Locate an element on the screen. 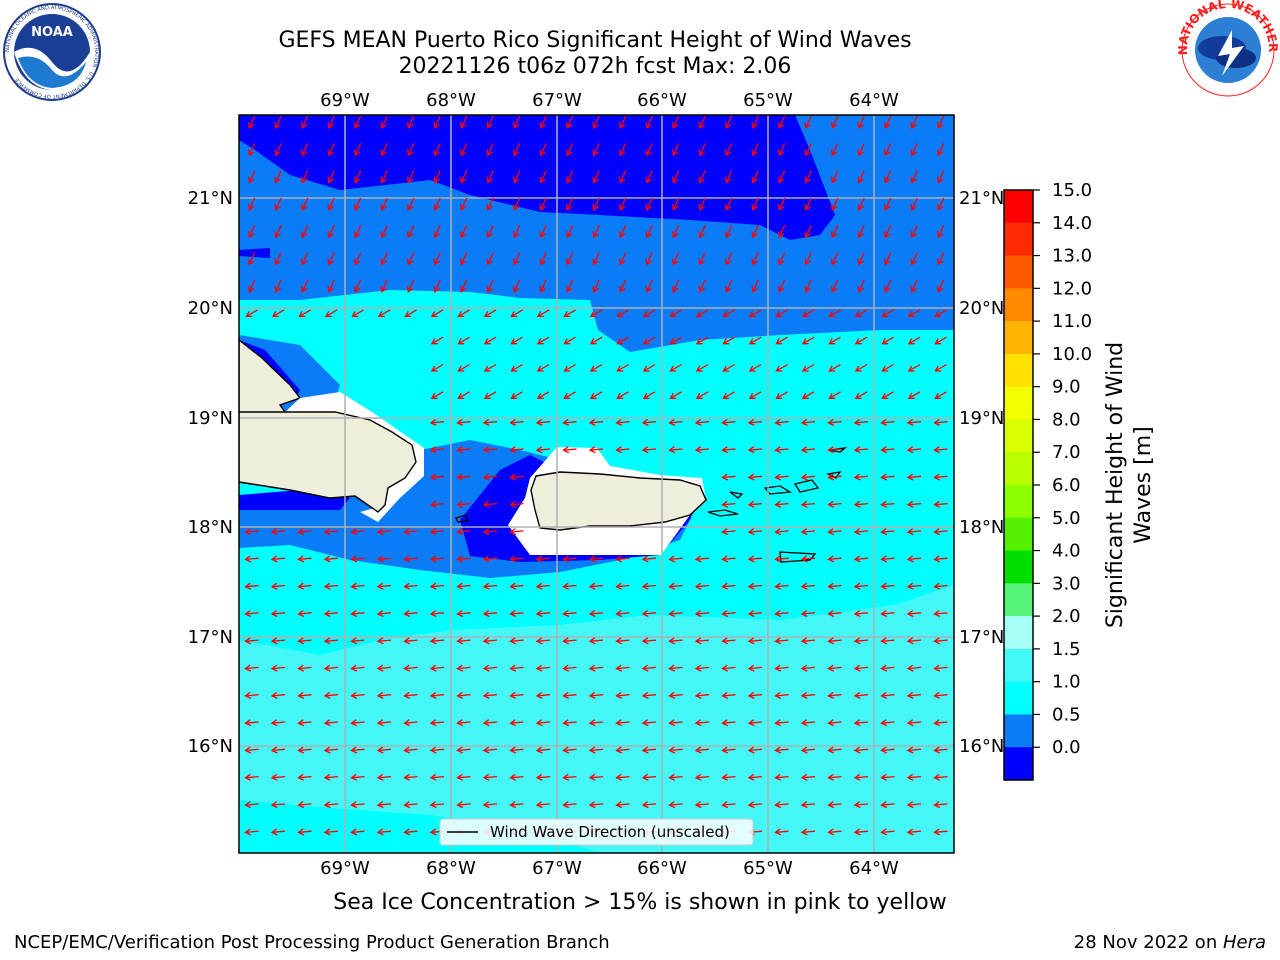 The width and height of the screenshot is (1280, 960). virgin-islands-land is located at coordinates (651, 505).